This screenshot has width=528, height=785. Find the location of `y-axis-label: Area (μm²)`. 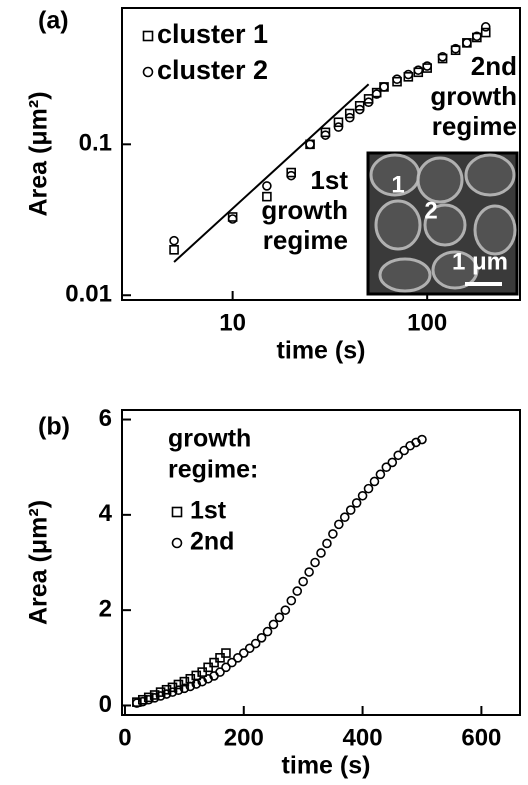

y-axis-label: Area (μm²) is located at coordinates (39, 153).